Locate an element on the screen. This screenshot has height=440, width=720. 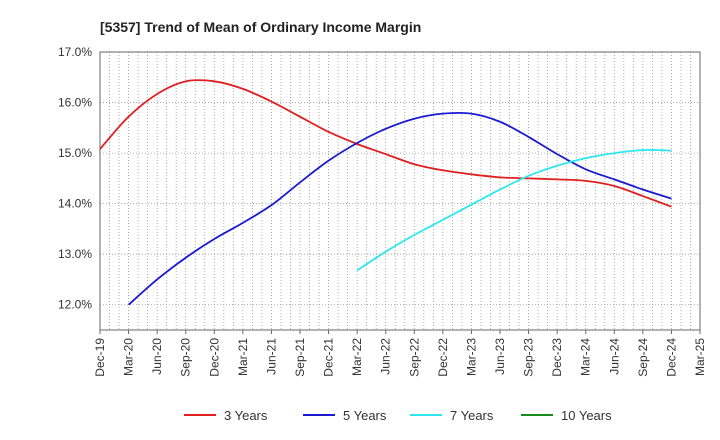
y-tick-label: 16.0% is located at coordinates (75, 103).